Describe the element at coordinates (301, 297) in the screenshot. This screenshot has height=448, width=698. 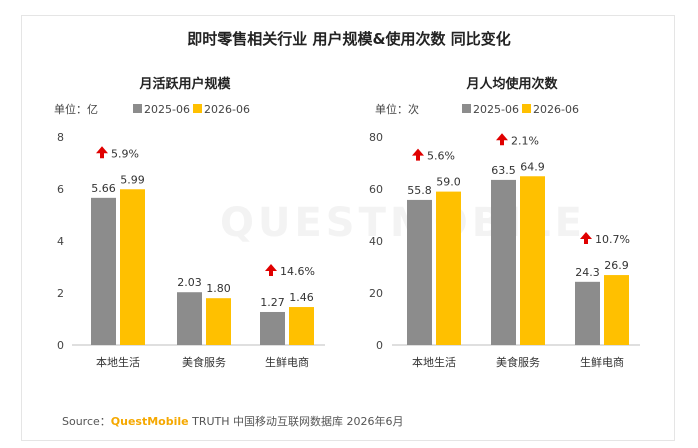
I see `data-label: 1.46` at that location.